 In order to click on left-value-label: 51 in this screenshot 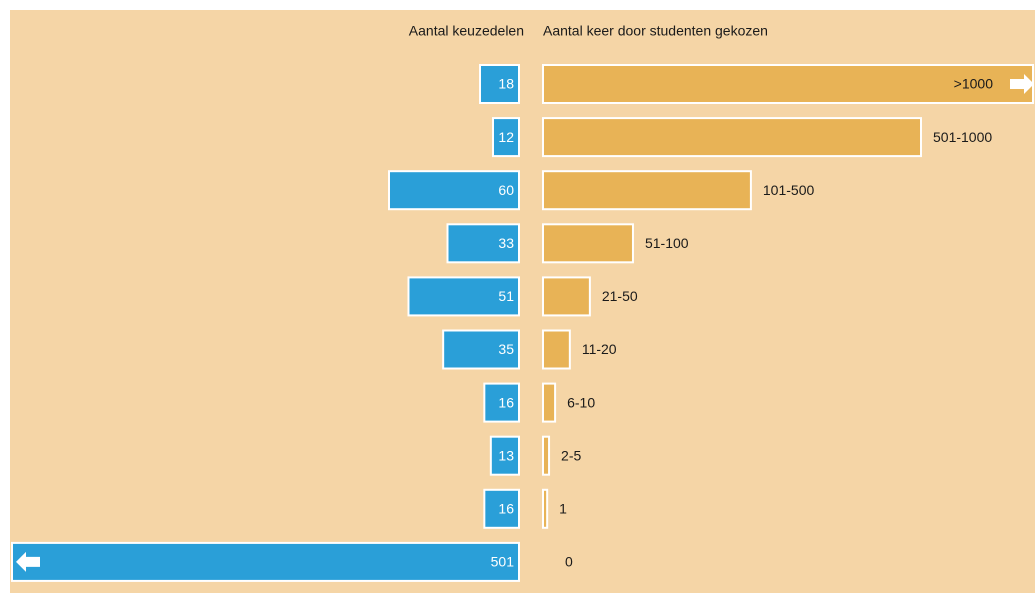, I will do `click(506, 296)`.